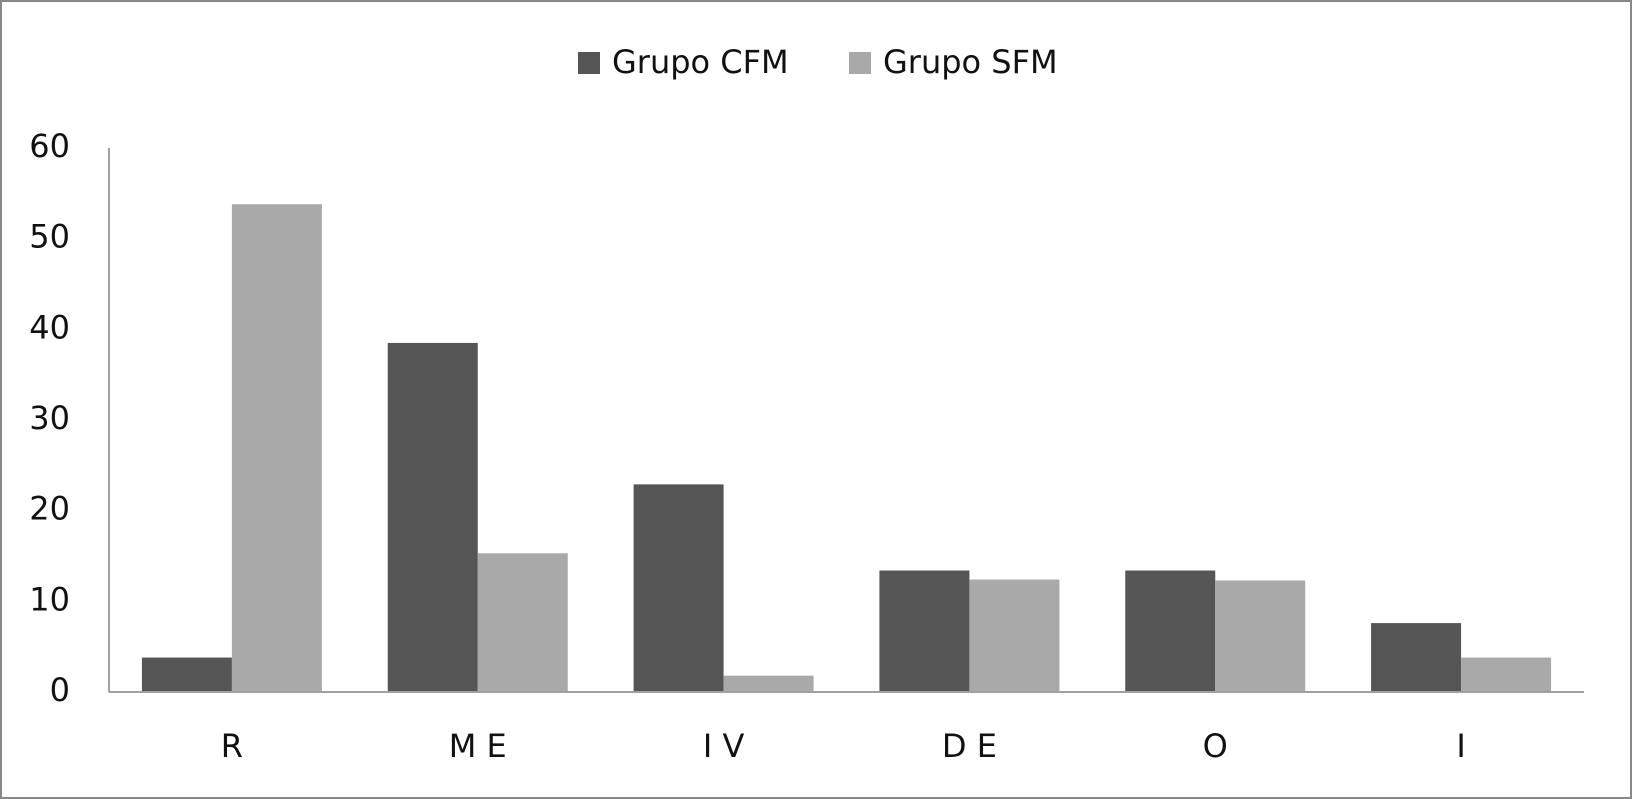 This screenshot has width=1632, height=799. Describe the element at coordinates (1215, 746) in the screenshot. I see `x-tick-label: O` at that location.